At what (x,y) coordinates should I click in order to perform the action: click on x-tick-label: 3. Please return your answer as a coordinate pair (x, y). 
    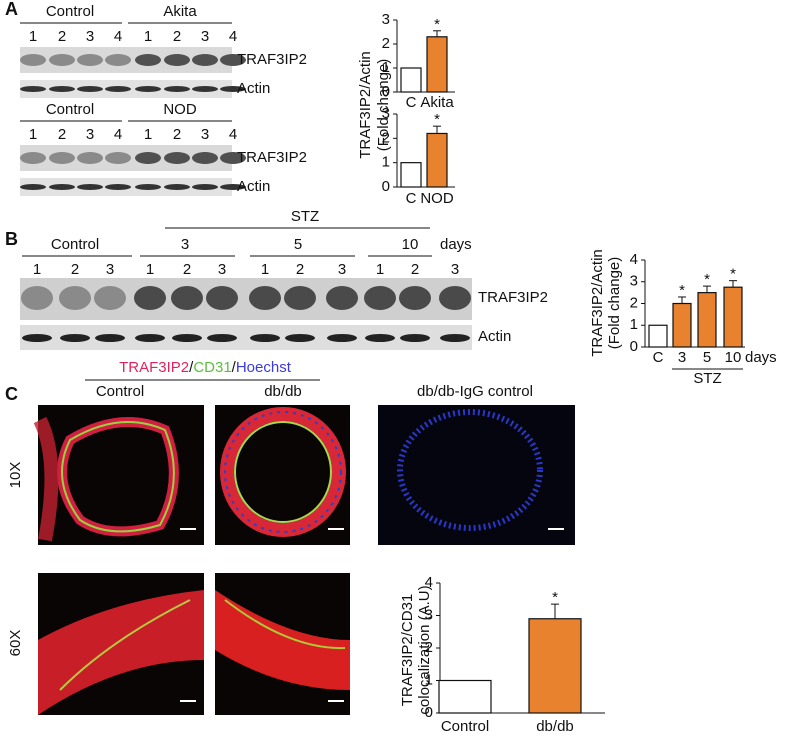
    Looking at the image, I should click on (682, 357).